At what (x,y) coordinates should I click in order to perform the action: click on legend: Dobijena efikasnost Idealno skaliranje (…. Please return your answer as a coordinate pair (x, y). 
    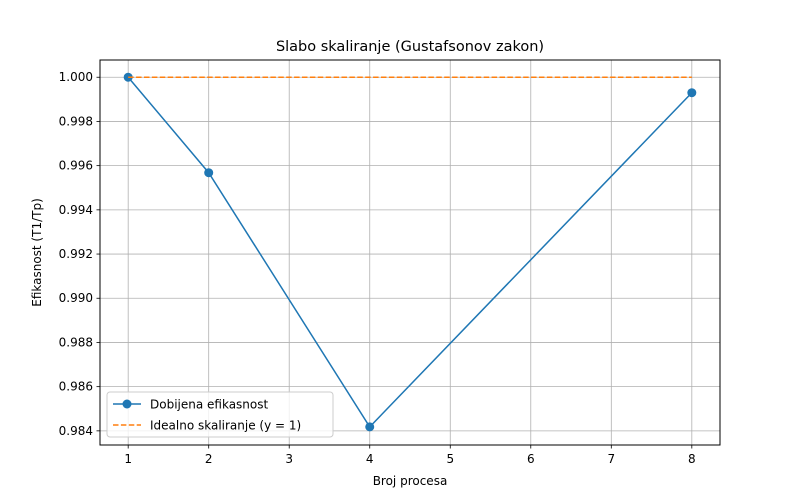
    Looking at the image, I should click on (220, 414).